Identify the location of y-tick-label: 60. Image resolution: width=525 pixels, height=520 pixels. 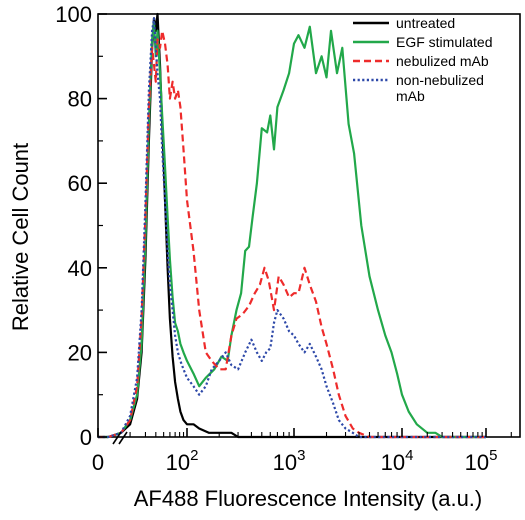
(80, 183).